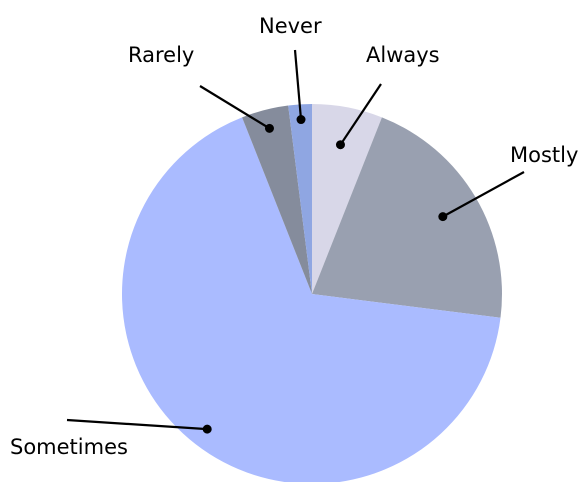 Image resolution: width=588 pixels, height=482 pixels. Describe the element at coordinates (301, 120) in the screenshot. I see `leader-dot-never` at that location.